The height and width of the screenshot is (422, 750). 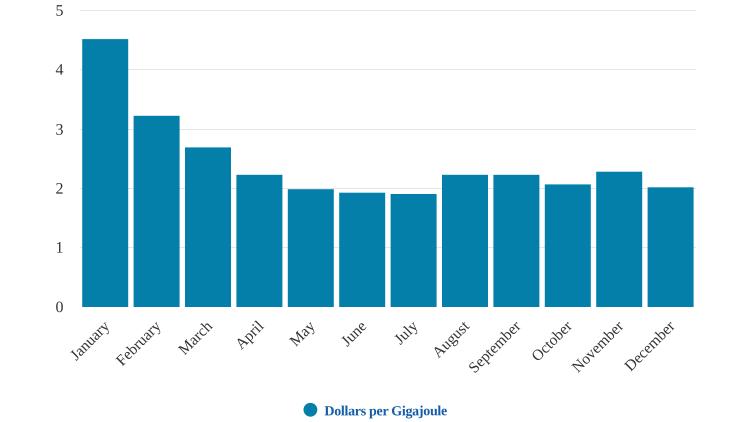 I want to click on svg-text: 2, so click(x=59, y=189).